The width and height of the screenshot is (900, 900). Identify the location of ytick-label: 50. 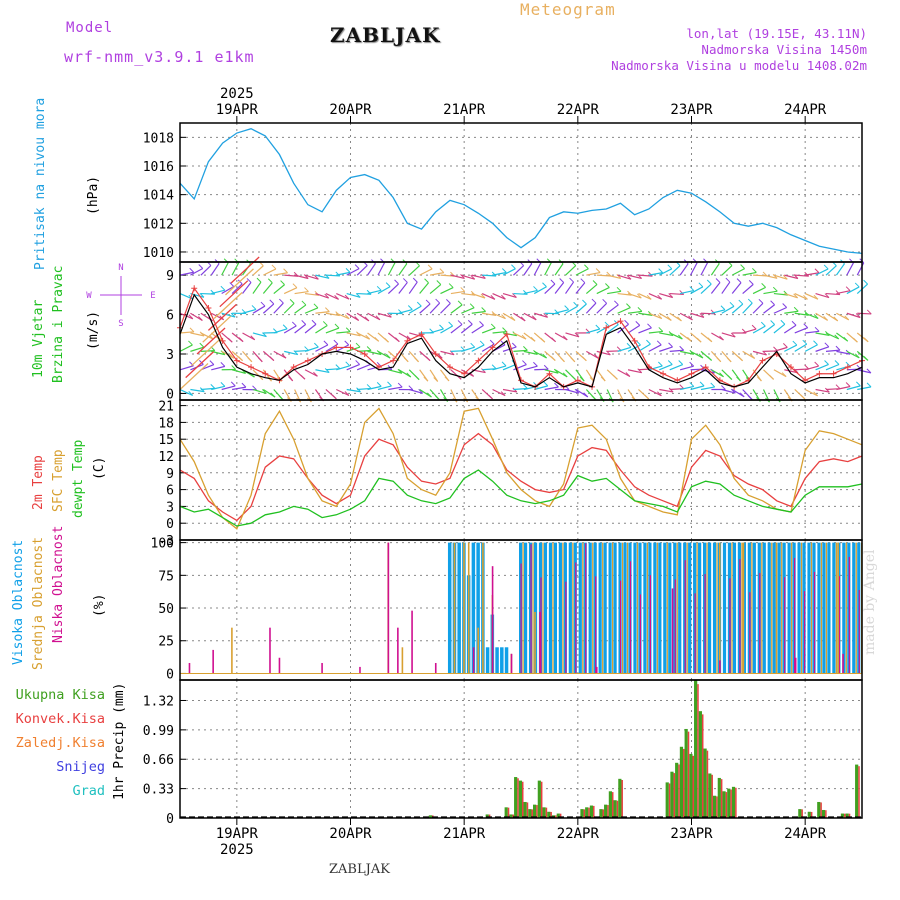
(166, 609).